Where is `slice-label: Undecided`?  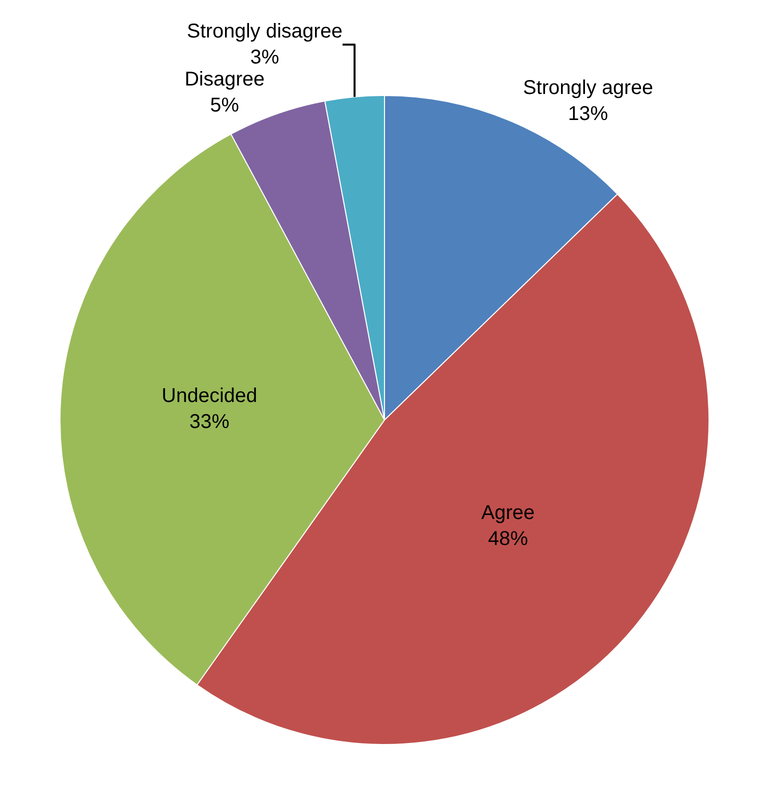
slice-label: Undecided is located at coordinates (210, 396).